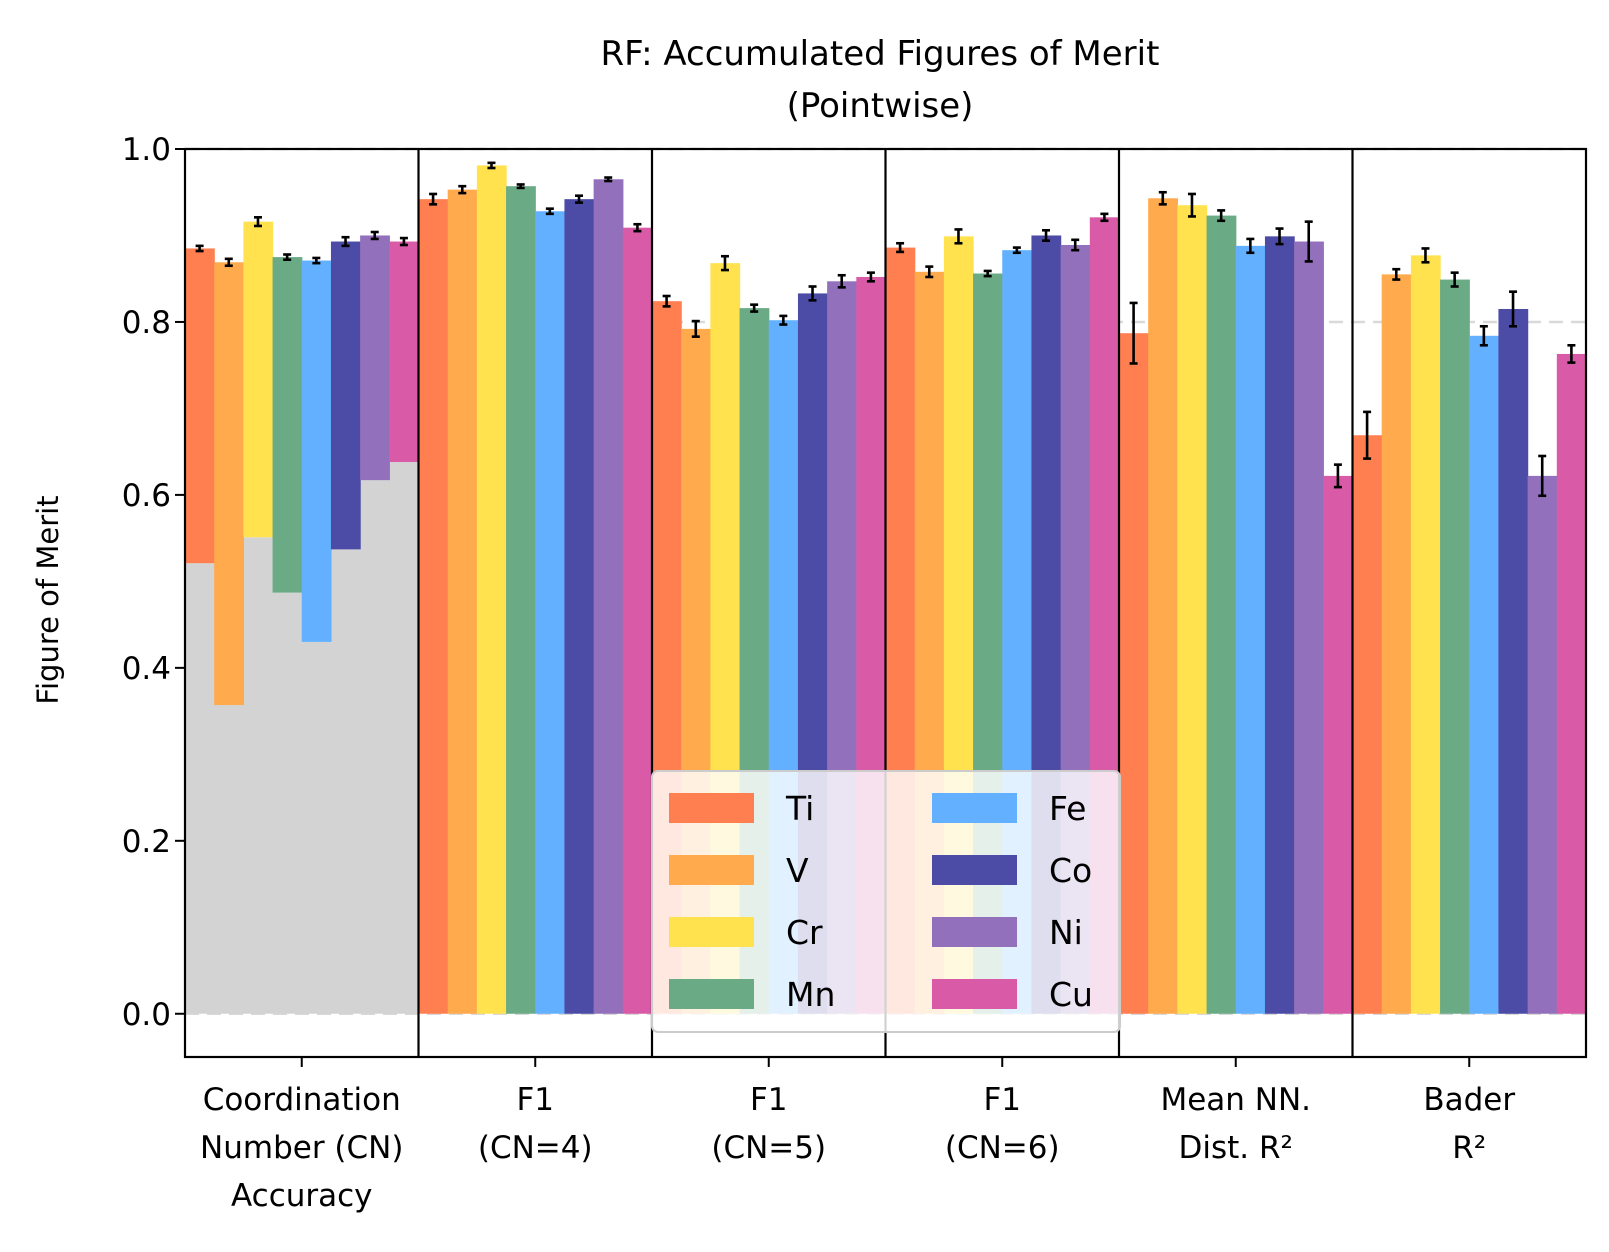 The width and height of the screenshot is (1609, 1252). What do you see at coordinates (799, 808) in the screenshot?
I see `legend-label-ti: Ti` at bounding box center [799, 808].